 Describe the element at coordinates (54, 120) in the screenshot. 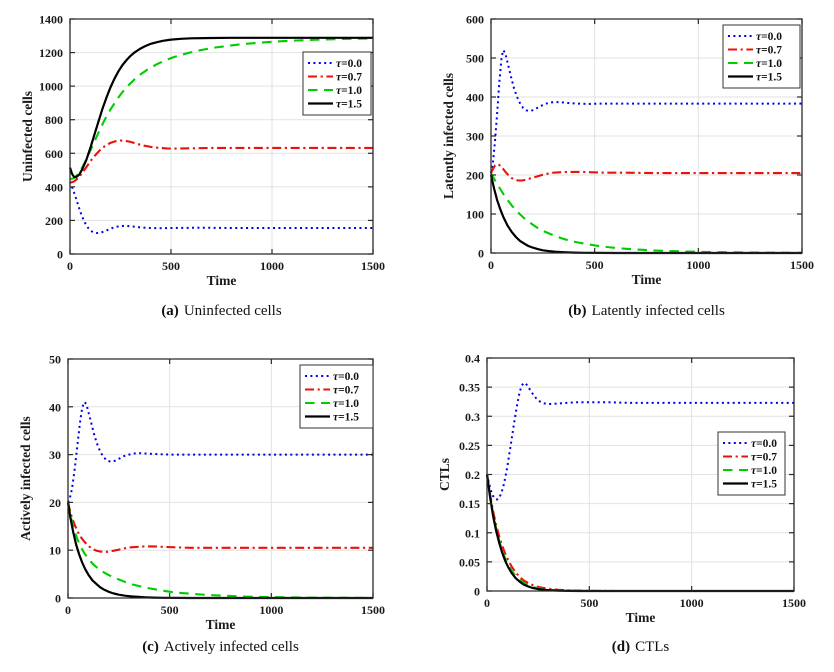

I see `y-tick-label: 800` at that location.